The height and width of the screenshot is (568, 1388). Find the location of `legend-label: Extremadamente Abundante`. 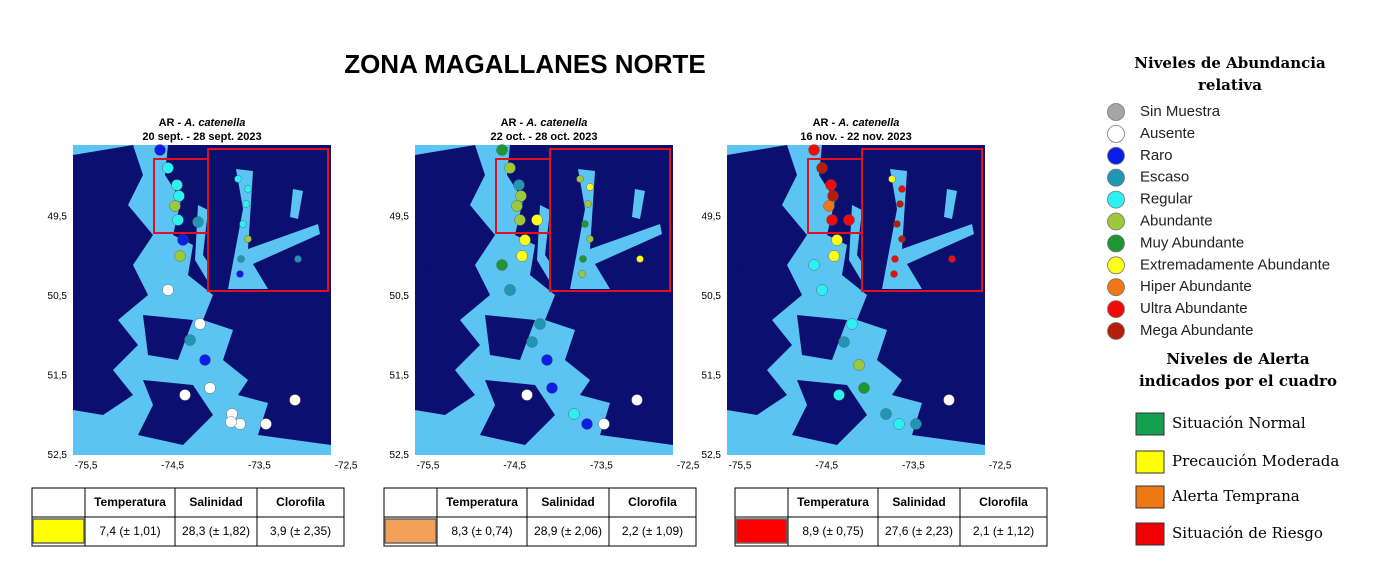

legend-label: Extremadamente Abundante is located at coordinates (1235, 264).